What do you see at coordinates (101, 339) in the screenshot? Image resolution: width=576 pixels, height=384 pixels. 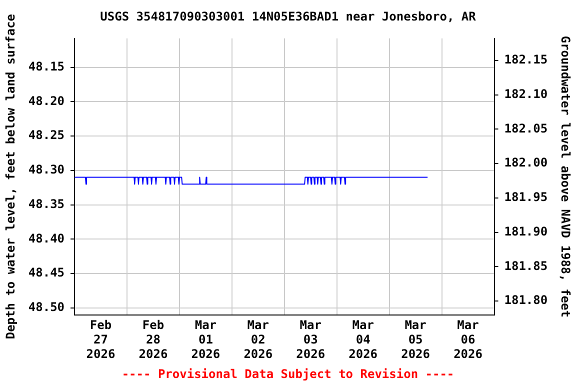 I see `x-tick-label: Feb 27 2026` at bounding box center [101, 339].